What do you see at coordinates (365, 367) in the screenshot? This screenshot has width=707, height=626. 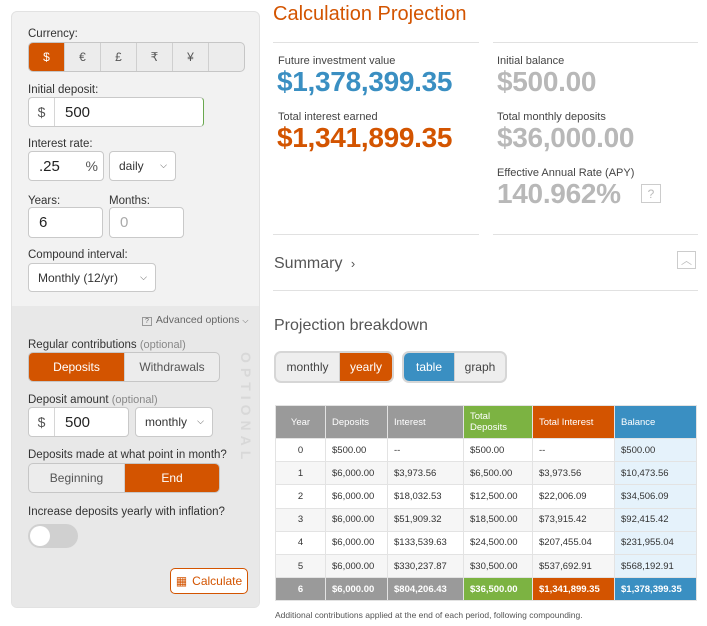 I see `yearly-option: yearly` at bounding box center [365, 367].